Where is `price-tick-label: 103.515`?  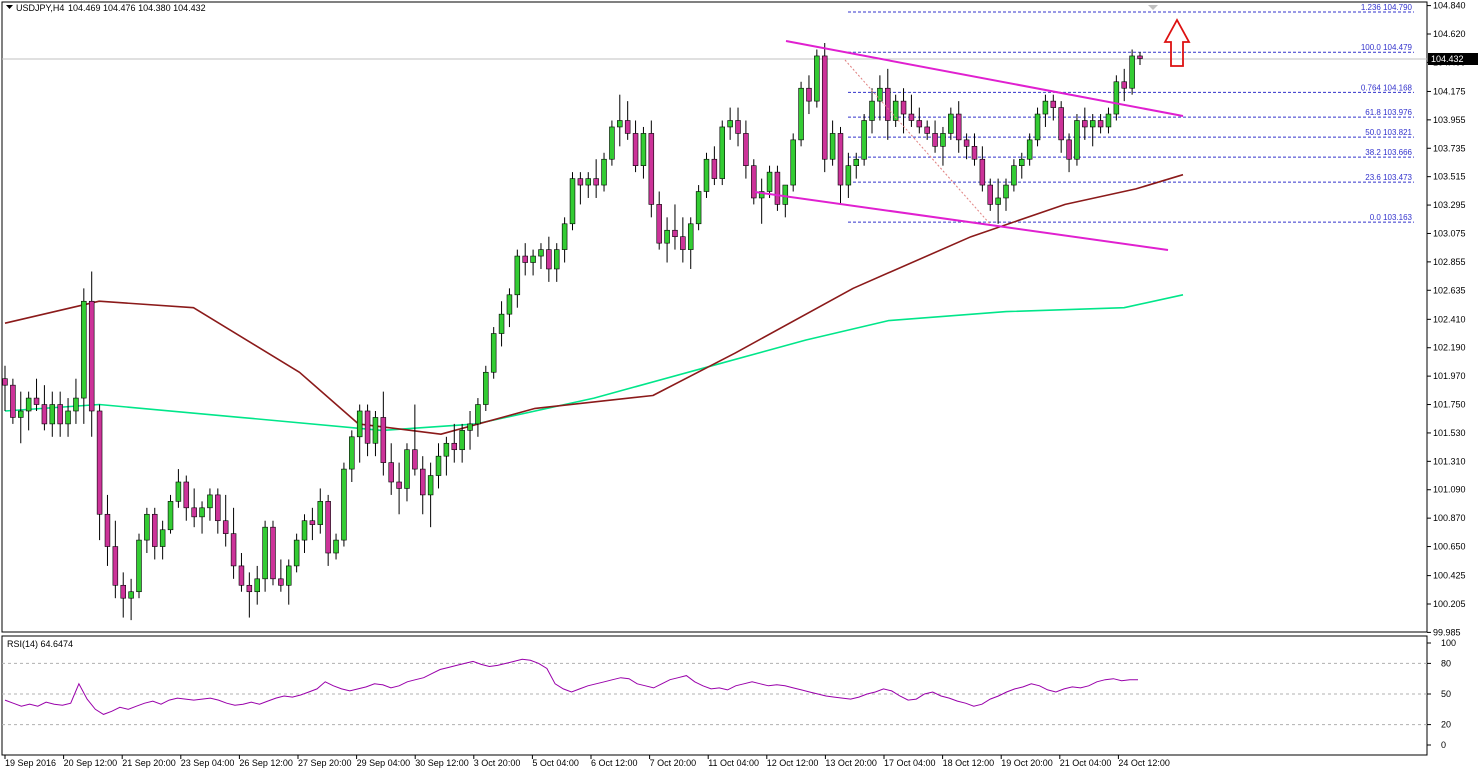
price-tick-label: 103.515 is located at coordinates (1449, 177).